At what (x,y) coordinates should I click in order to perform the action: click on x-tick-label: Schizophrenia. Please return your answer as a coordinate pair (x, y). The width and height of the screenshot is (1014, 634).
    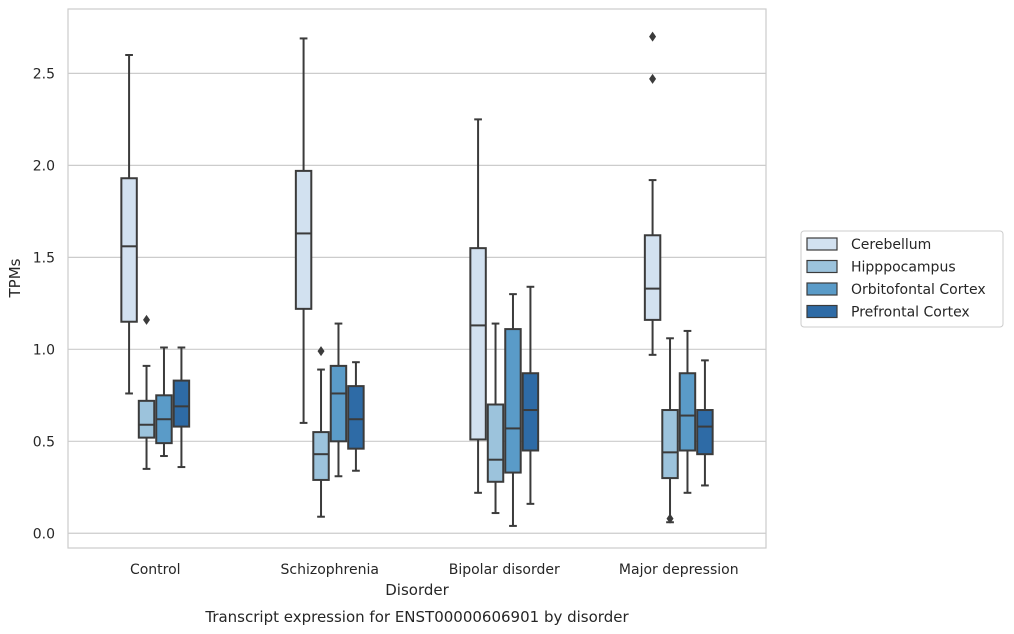
    Looking at the image, I should click on (330, 570).